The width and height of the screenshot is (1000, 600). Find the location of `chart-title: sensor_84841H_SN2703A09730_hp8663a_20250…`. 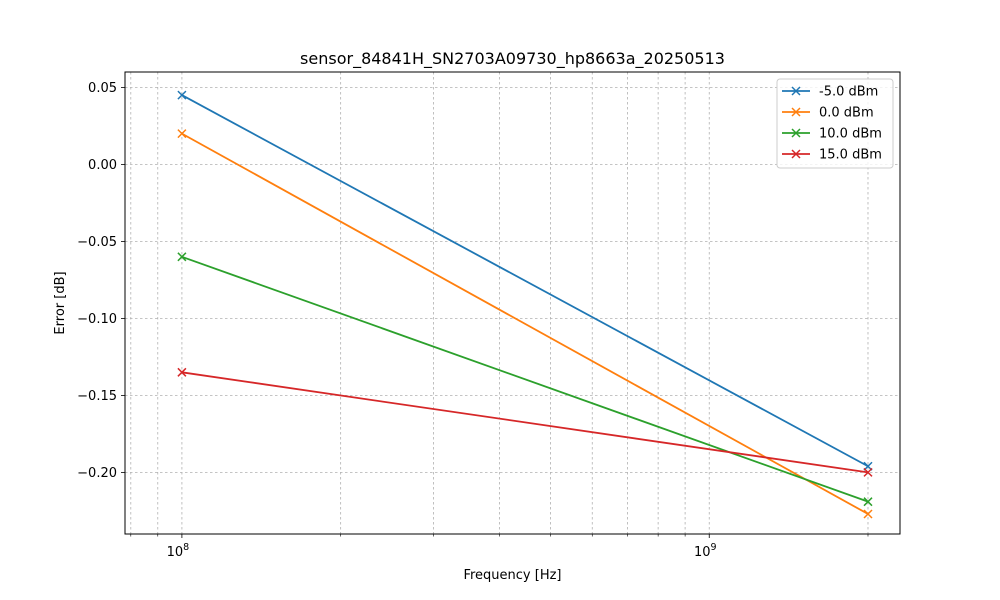

chart-title: sensor_84841H_SN2703A09730_hp8663a_20250… is located at coordinates (512, 59).